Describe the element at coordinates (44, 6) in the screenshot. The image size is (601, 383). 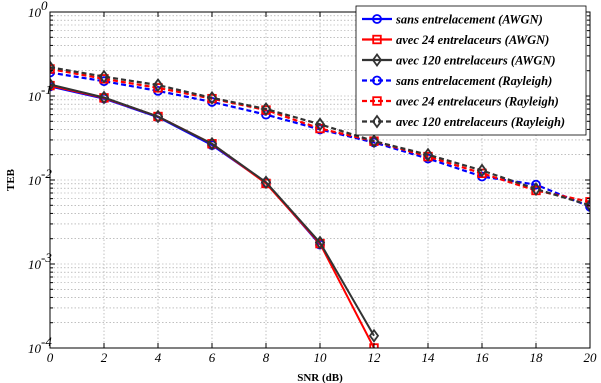
I see `y-tick-exponent: 0` at that location.